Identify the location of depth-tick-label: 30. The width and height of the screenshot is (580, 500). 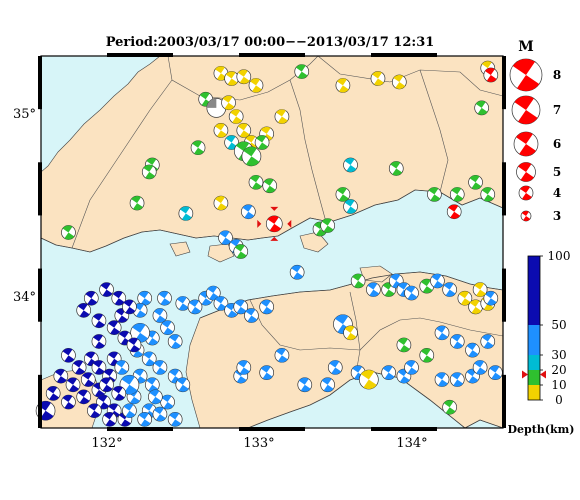
(558, 355).